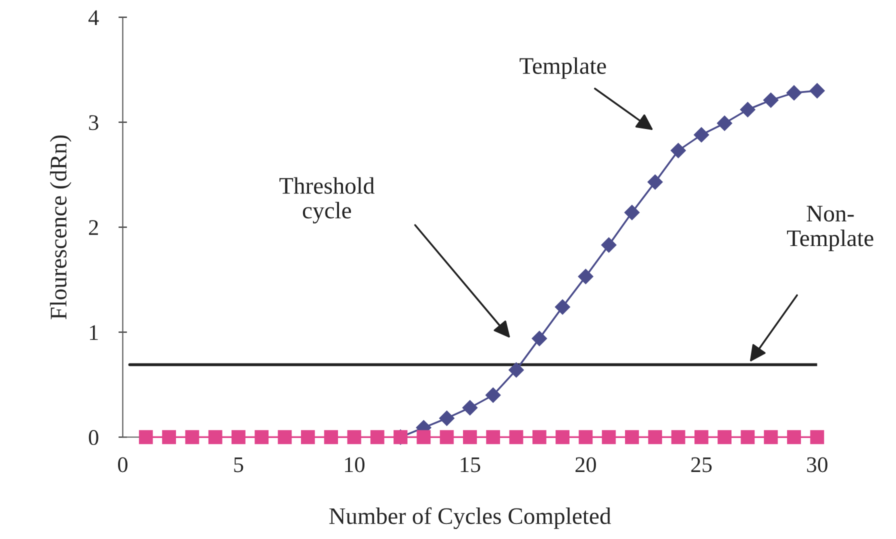 The image size is (896, 539). I want to click on x-tick-label: 15, so click(470, 464).